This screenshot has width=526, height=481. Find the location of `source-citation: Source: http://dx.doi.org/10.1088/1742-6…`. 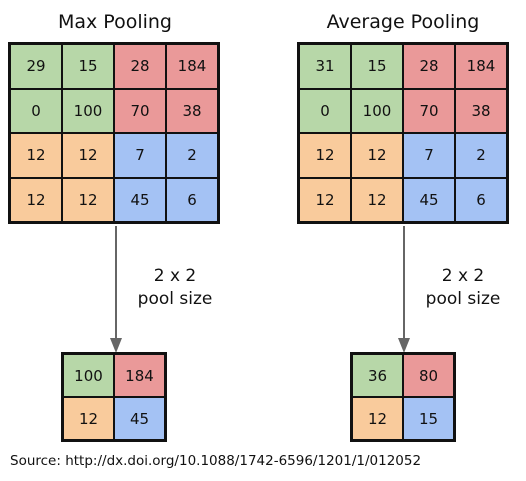

source-citation: Source: http://dx.doi.org/10.1088/1742-6… is located at coordinates (216, 461).